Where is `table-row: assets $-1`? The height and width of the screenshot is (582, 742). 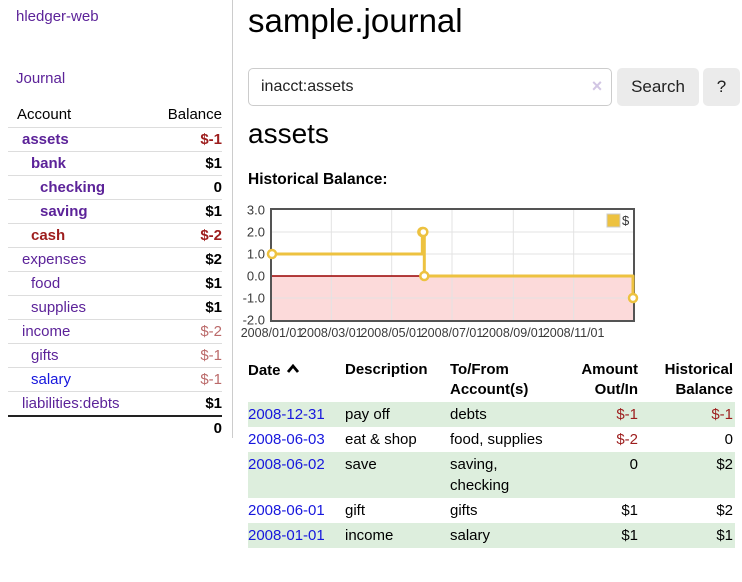
table-row: assets $-1 is located at coordinates (115, 139).